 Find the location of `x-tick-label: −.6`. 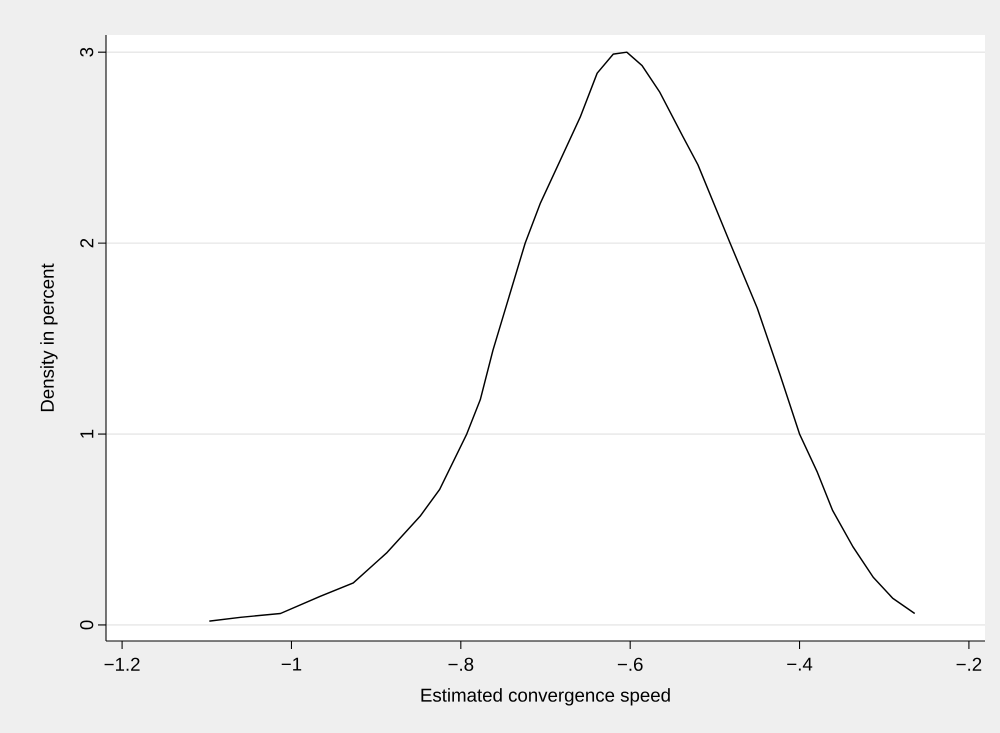

x-tick-label: −.6 is located at coordinates (630, 664).